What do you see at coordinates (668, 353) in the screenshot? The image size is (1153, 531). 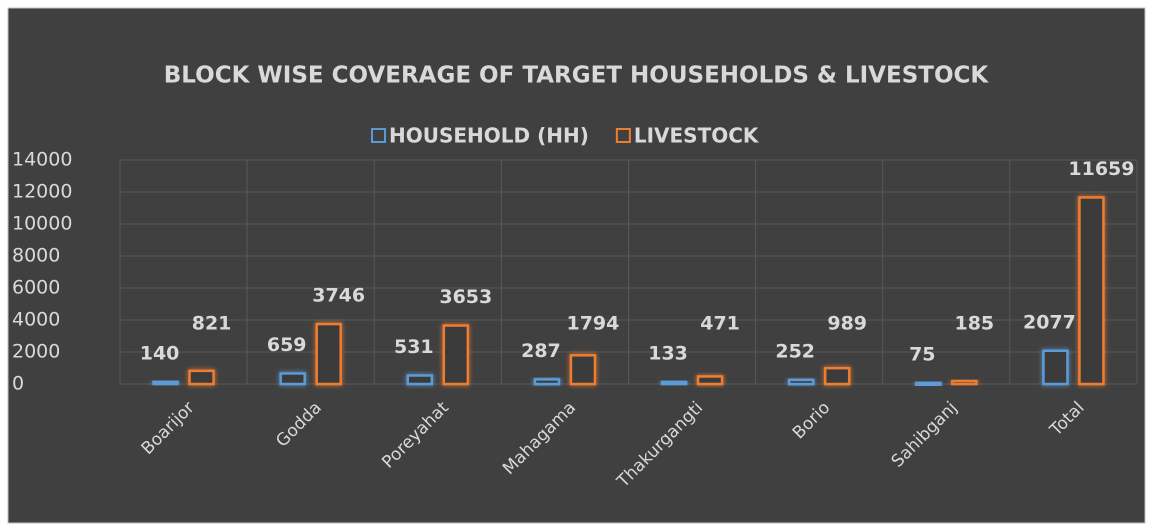 I see `value-label: 133` at bounding box center [668, 353].